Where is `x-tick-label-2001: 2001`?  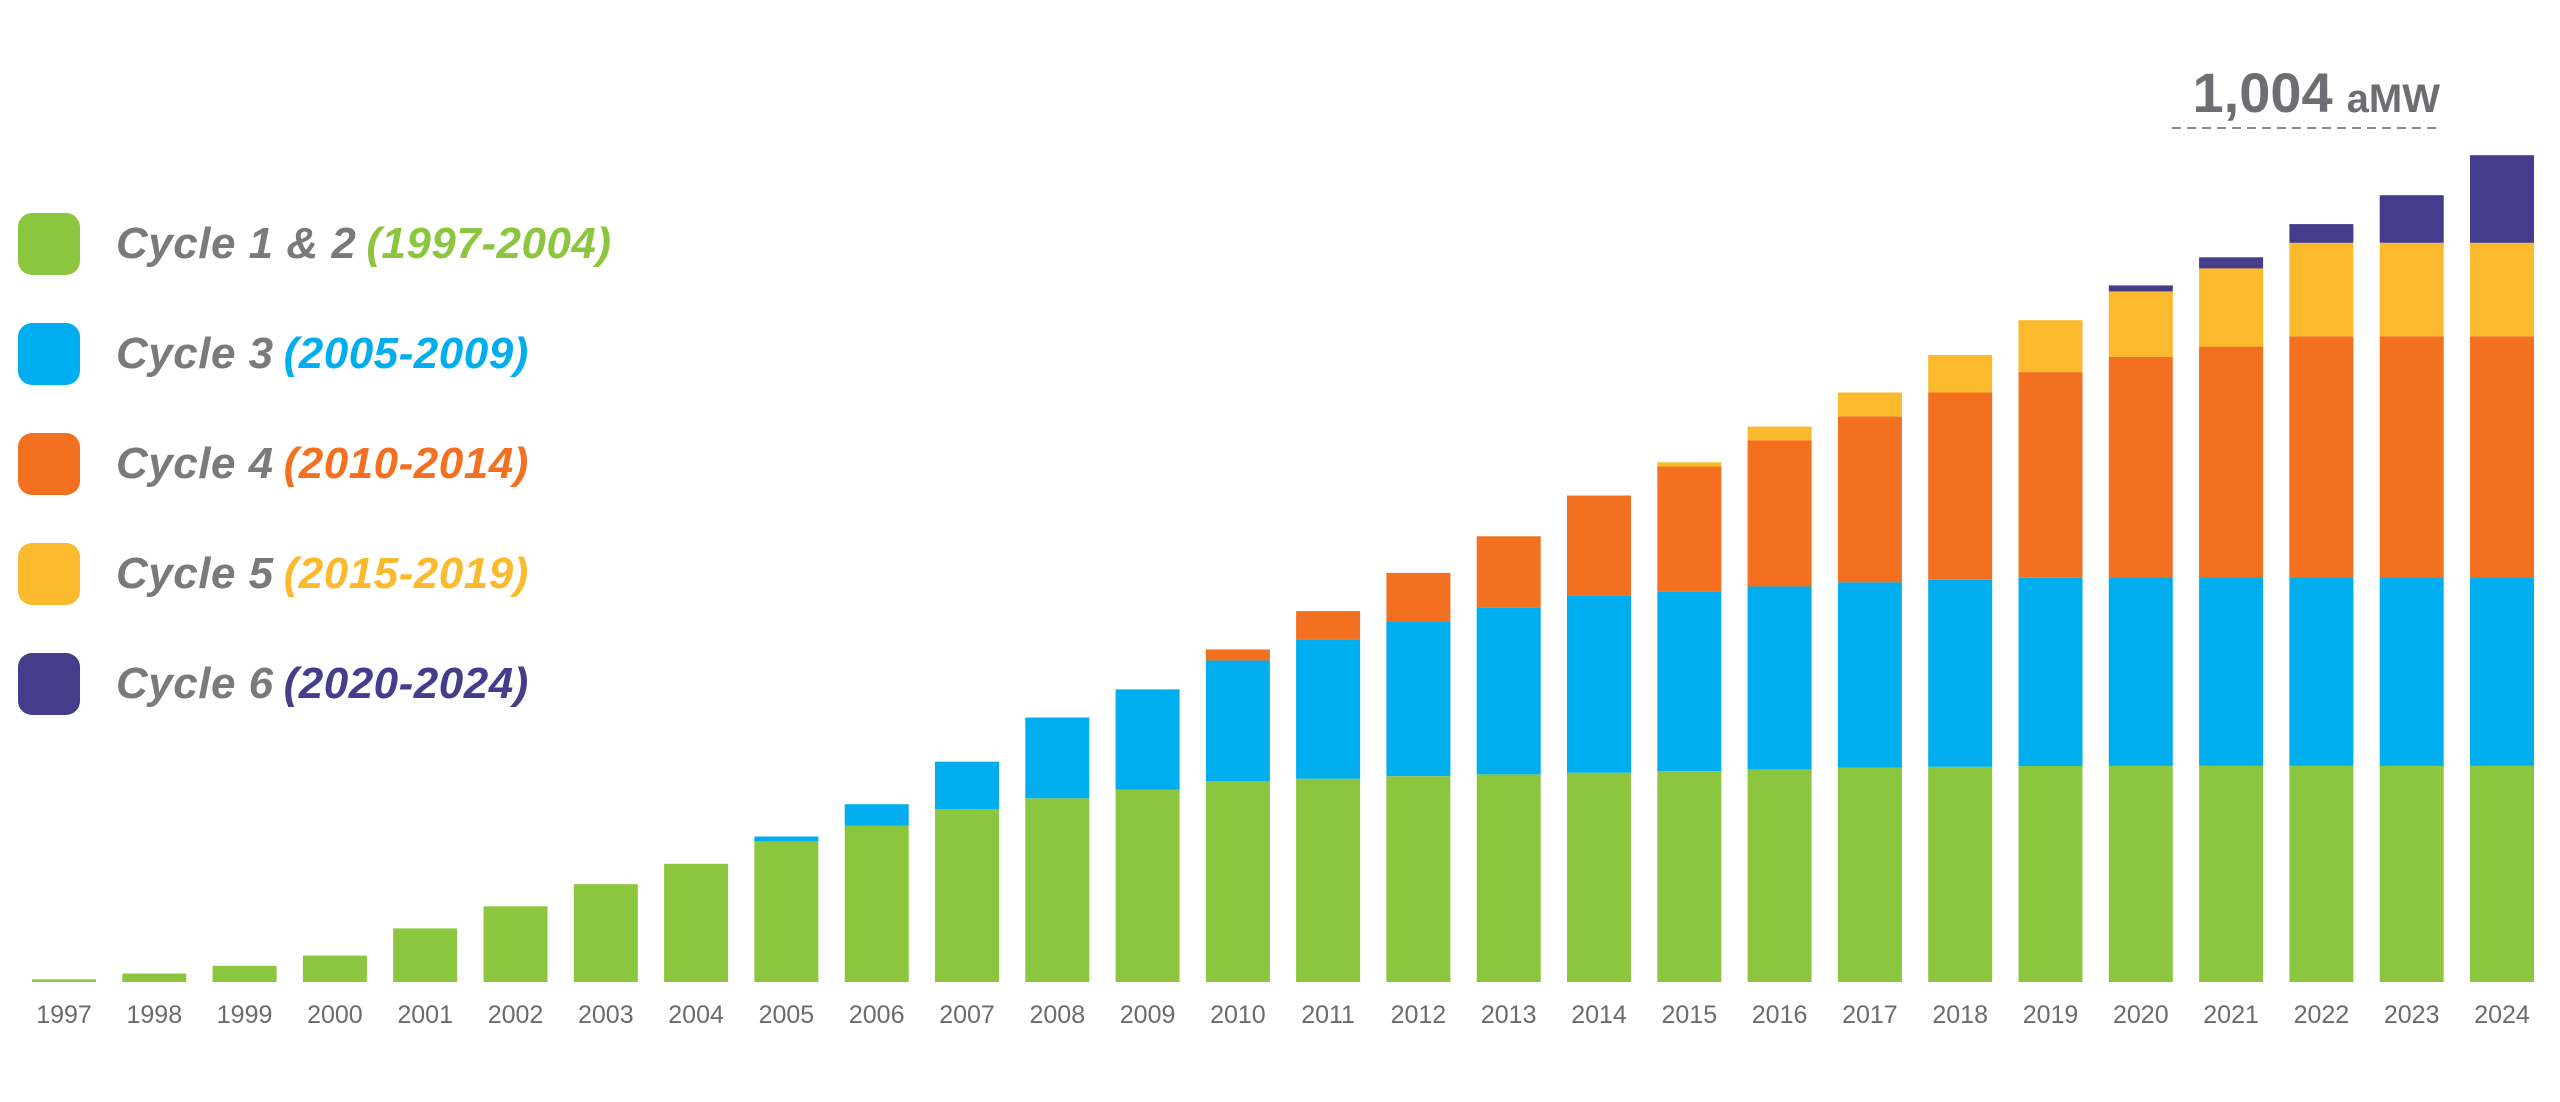
x-tick-label-2001: 2001 is located at coordinates (425, 1015).